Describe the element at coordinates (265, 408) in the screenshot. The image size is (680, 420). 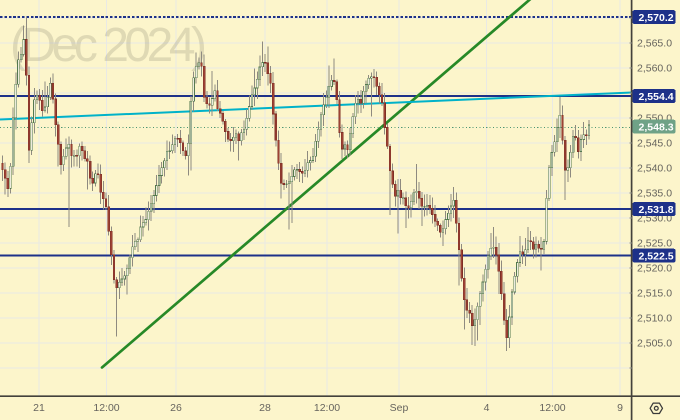
I see `svg-text: 28` at that location.